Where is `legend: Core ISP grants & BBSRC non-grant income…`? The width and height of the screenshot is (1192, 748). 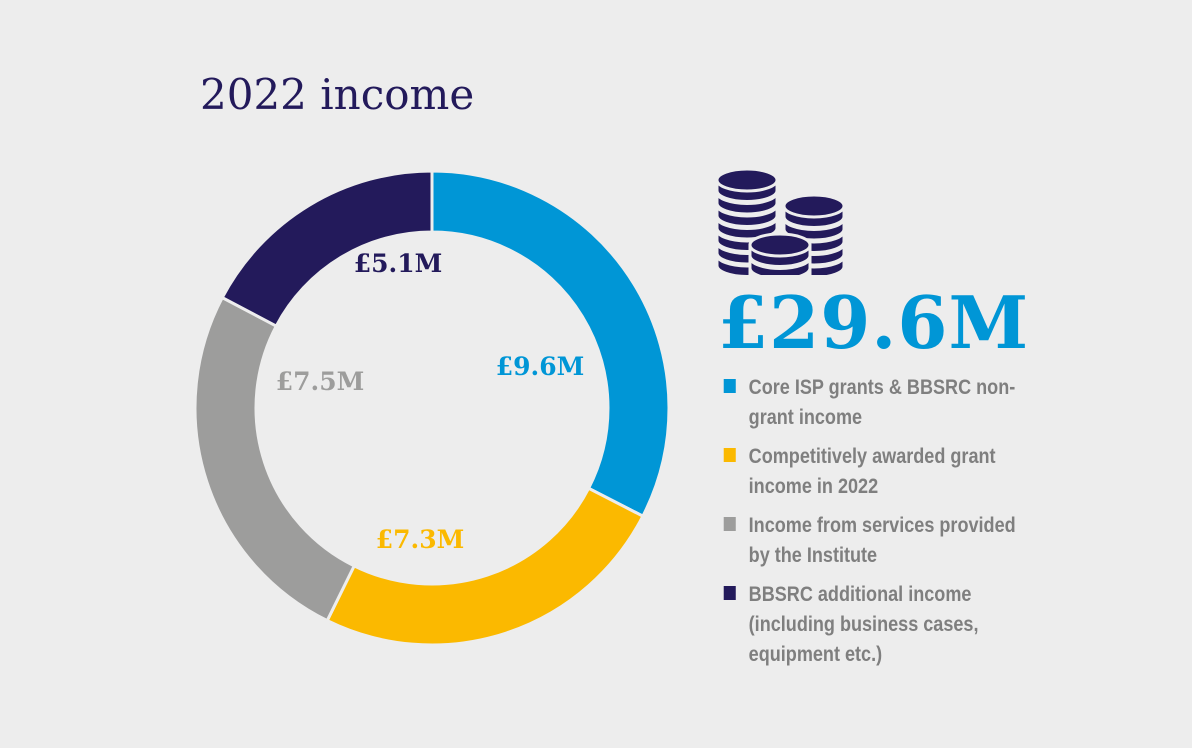 legend: Core ISP grants & BBSRC non-grant income… is located at coordinates (872, 526).